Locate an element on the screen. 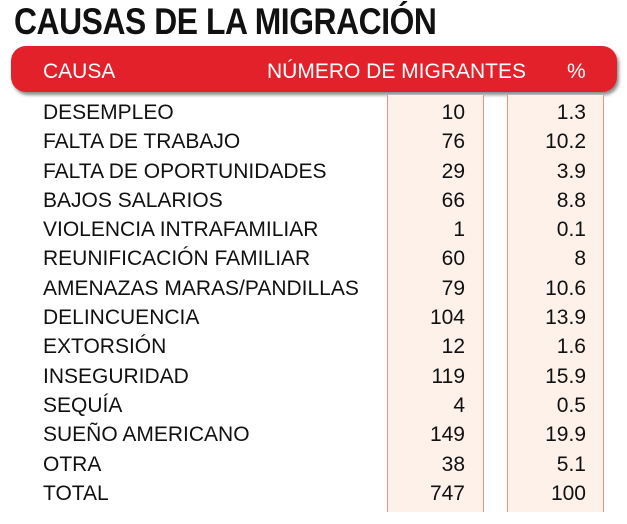 This screenshot has height=524, width=627. table-header-bar is located at coordinates (314, 69).